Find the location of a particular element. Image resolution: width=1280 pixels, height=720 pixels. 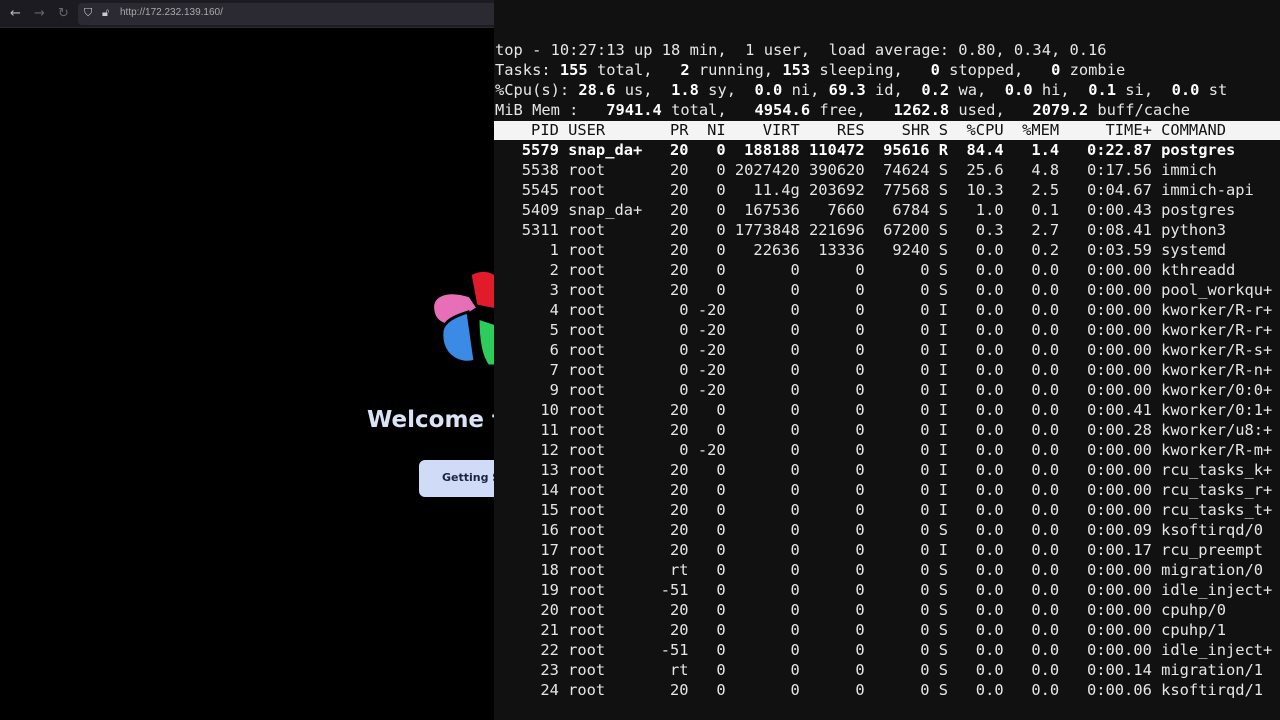

cell-time: 0:04.67 is located at coordinates (1119, 190).